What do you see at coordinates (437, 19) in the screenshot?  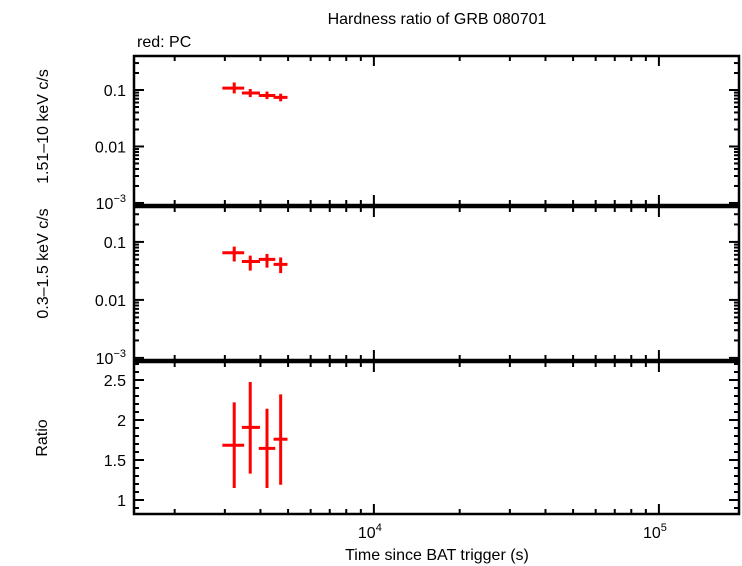 I see `chart-title: Hardness ratio of GRB 080701` at bounding box center [437, 19].